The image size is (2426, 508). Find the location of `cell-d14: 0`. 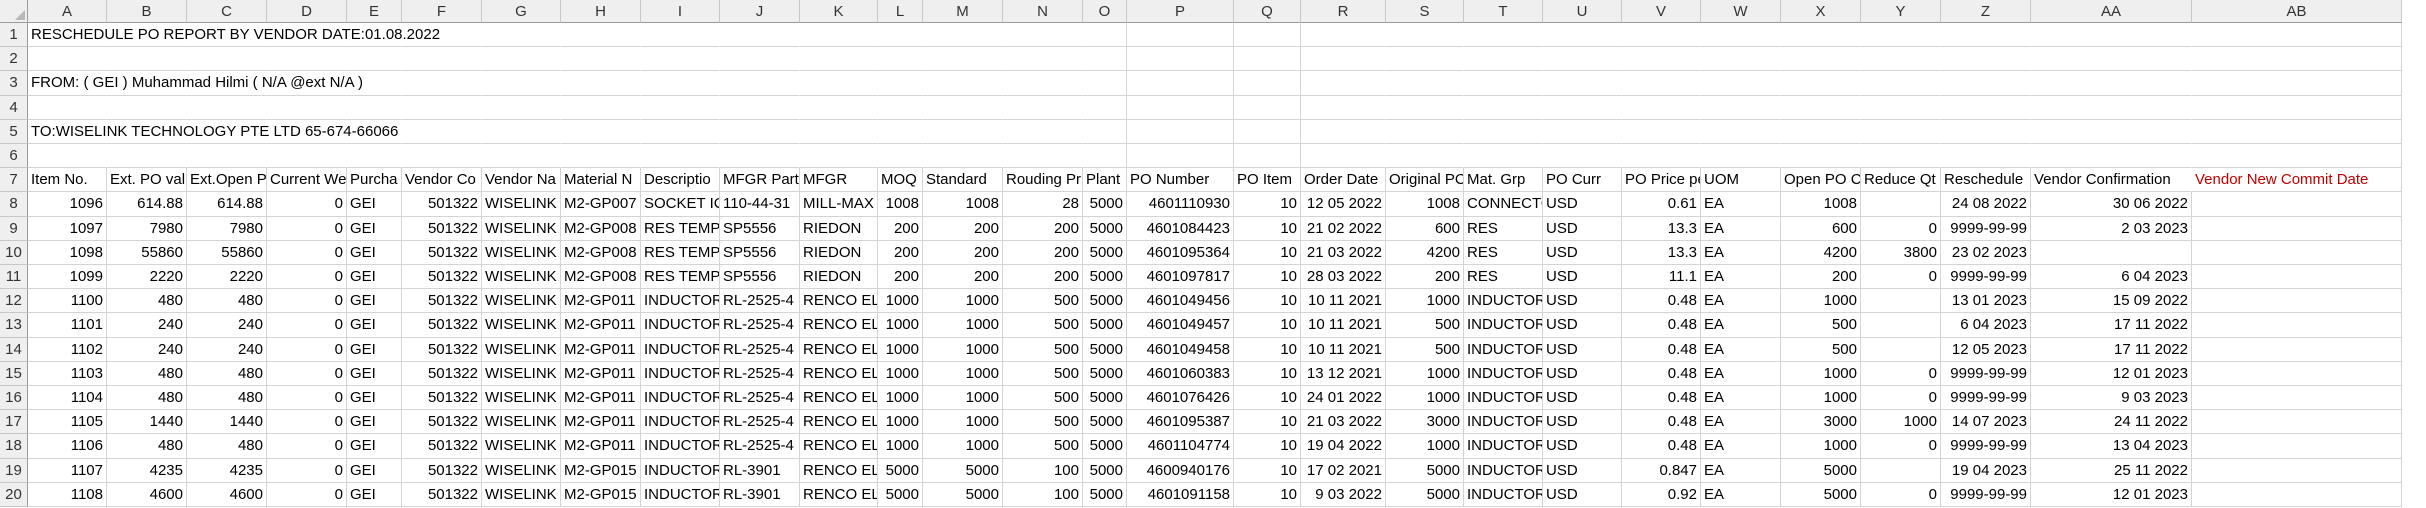

cell-d14: 0 is located at coordinates (307, 349).